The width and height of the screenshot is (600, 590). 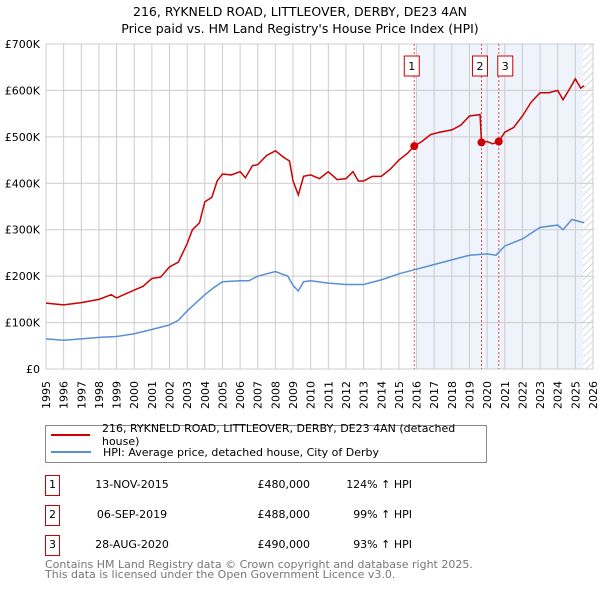 I want to click on sale-hpi-change: 99% ↑ HPI, so click(x=382, y=514).